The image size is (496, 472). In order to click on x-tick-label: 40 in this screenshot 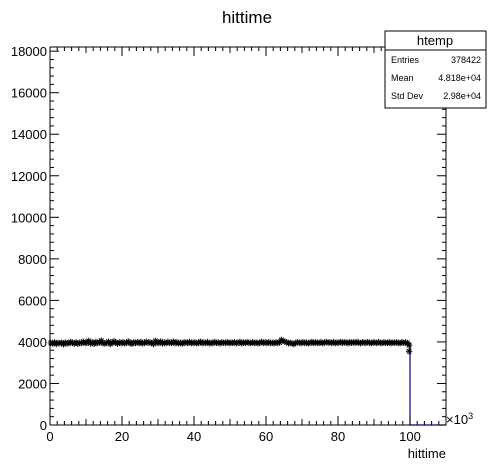, I will do `click(194, 436)`.